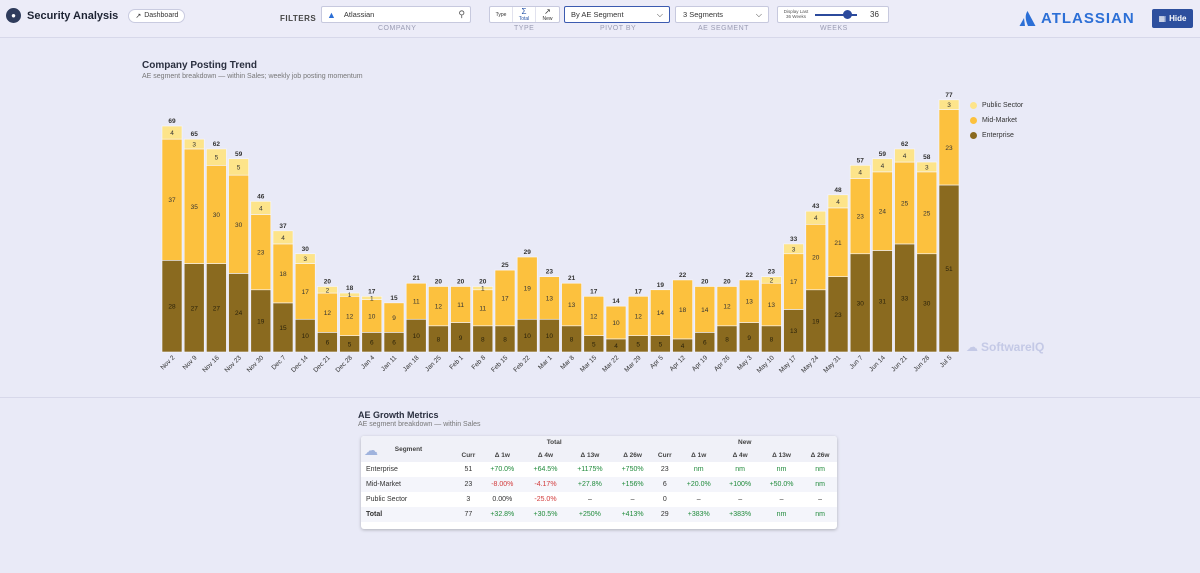 This screenshot has height=573, width=1200. I want to click on metric-cell: -8.00%, so click(502, 484).